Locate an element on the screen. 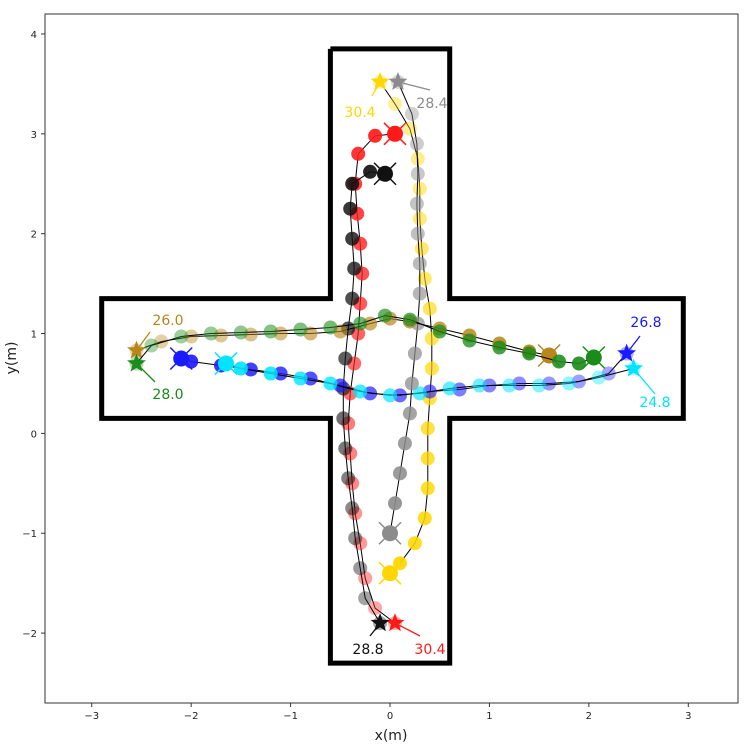 Image resolution: width=747 pixels, height=747 pixels. annotation-label: 26.0 is located at coordinates (167, 321).